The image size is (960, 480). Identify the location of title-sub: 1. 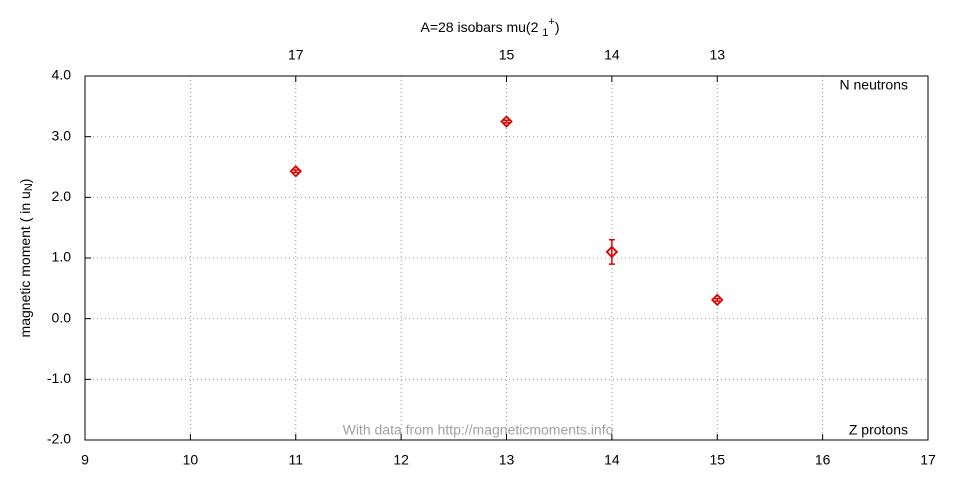
(545, 33).